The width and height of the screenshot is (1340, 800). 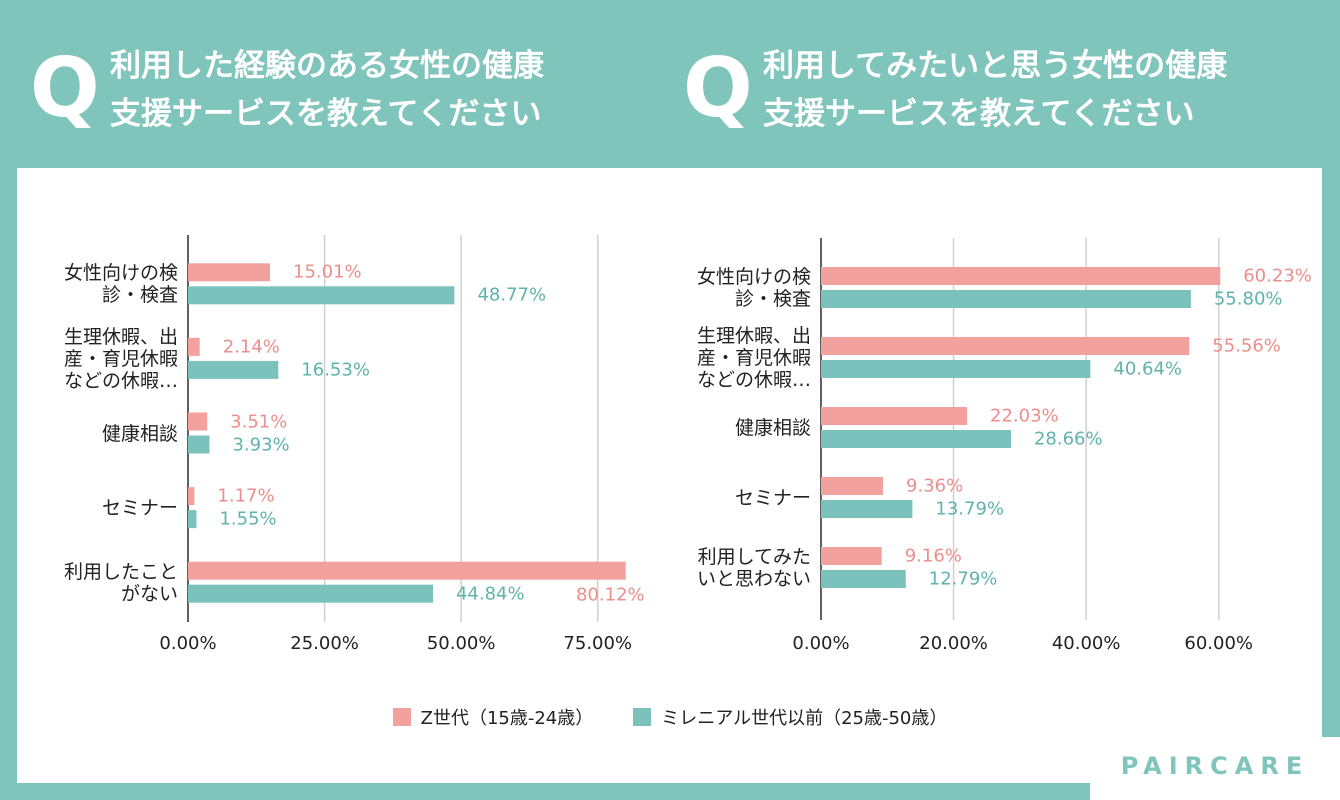 What do you see at coordinates (1086, 643) in the screenshot?
I see `x-tick-label: 40.00%` at bounding box center [1086, 643].